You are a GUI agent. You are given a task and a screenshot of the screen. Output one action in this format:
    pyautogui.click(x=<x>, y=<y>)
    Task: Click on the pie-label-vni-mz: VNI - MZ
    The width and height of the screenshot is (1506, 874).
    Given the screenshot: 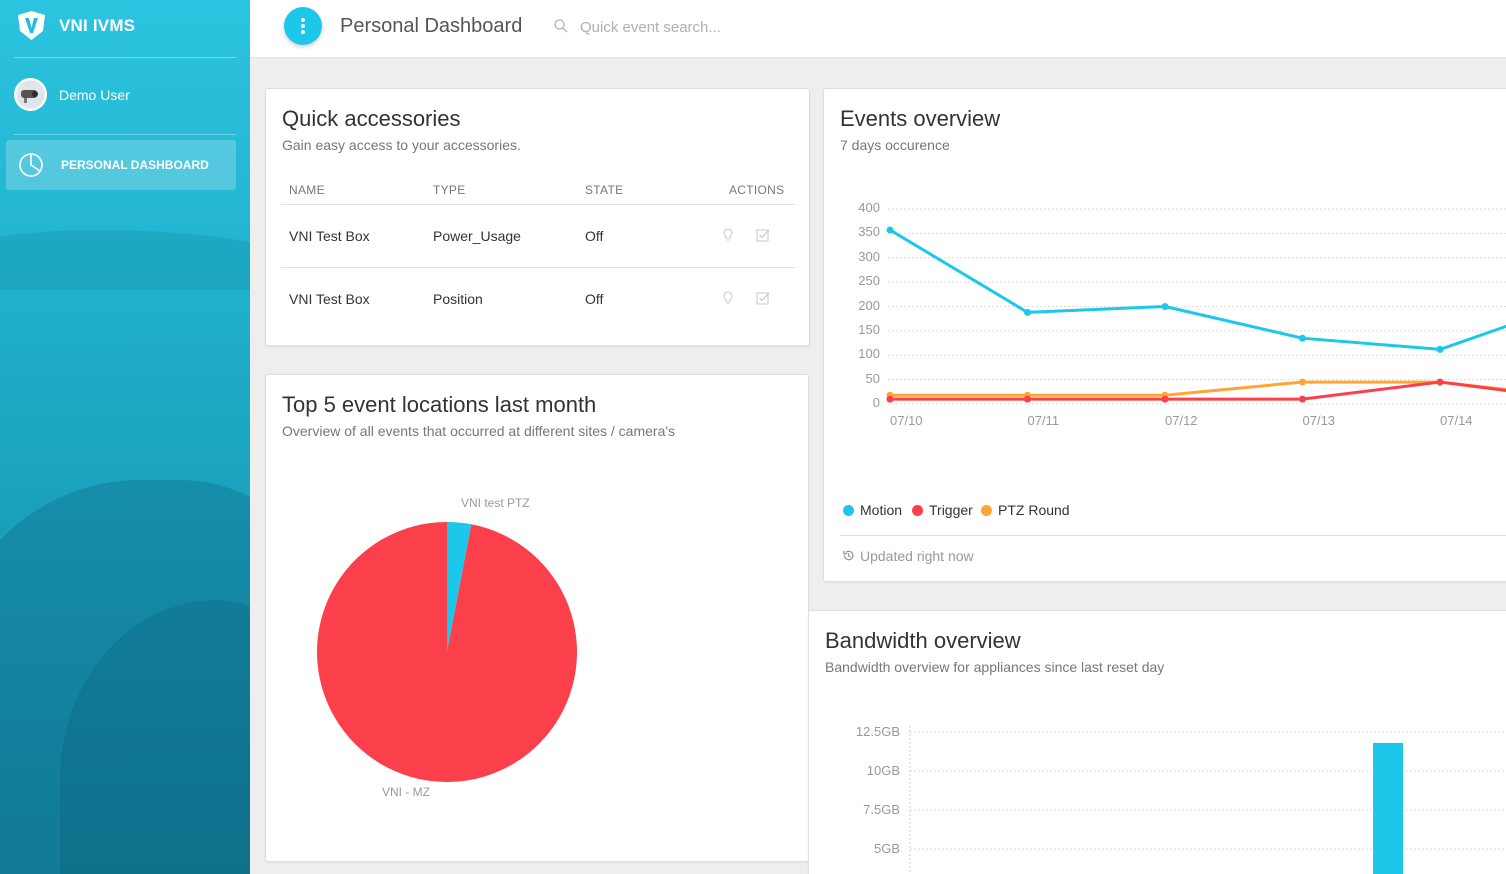 What is the action you would take?
    pyautogui.click(x=406, y=792)
    